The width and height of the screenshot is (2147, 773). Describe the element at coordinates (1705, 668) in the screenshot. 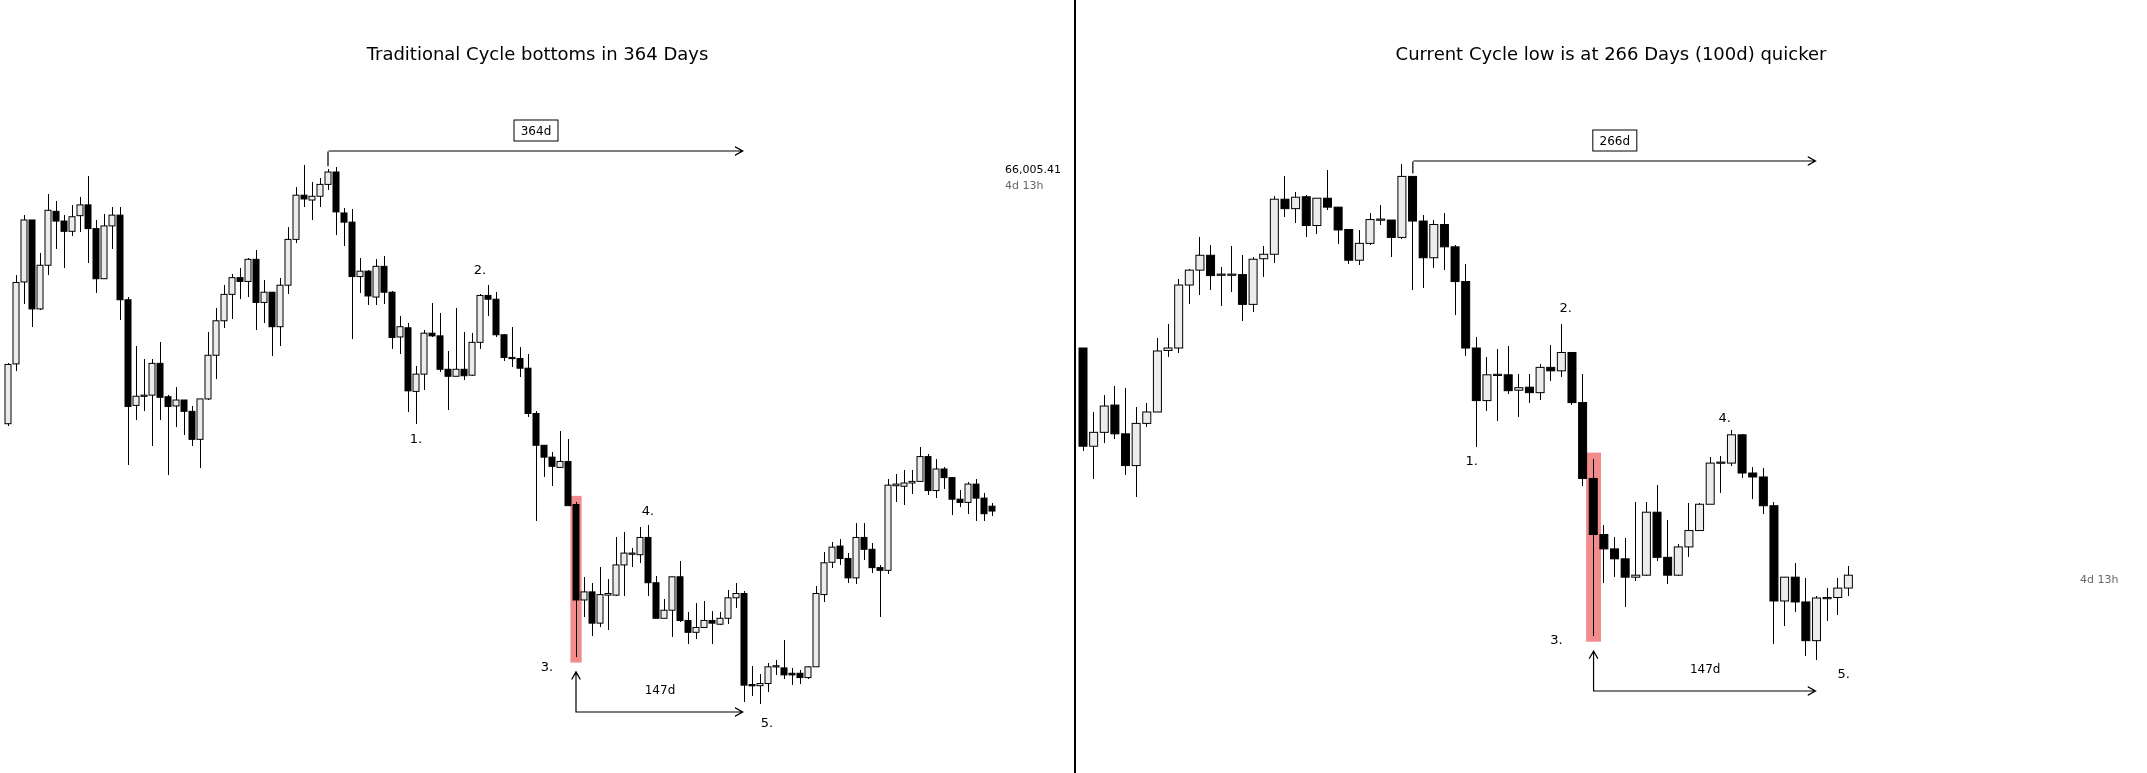

I see `text: 147d` at that location.